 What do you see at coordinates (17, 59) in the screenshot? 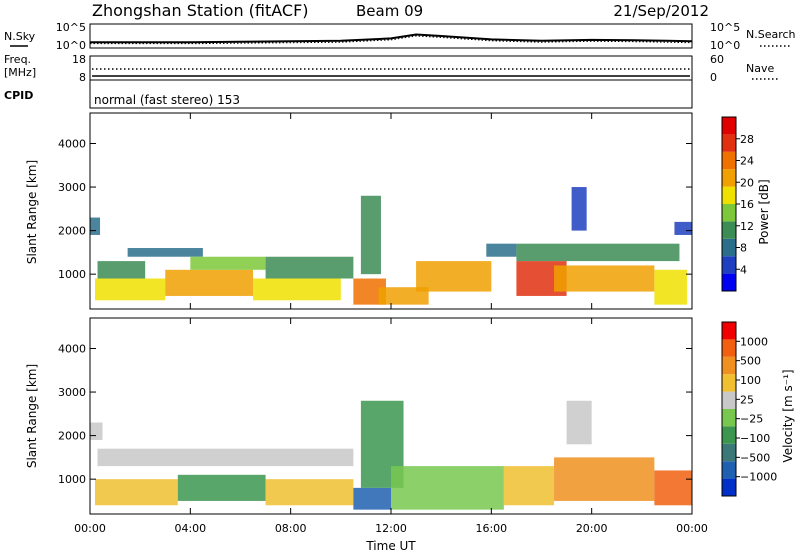
I see `freq-label-1: Freq.` at bounding box center [17, 59].